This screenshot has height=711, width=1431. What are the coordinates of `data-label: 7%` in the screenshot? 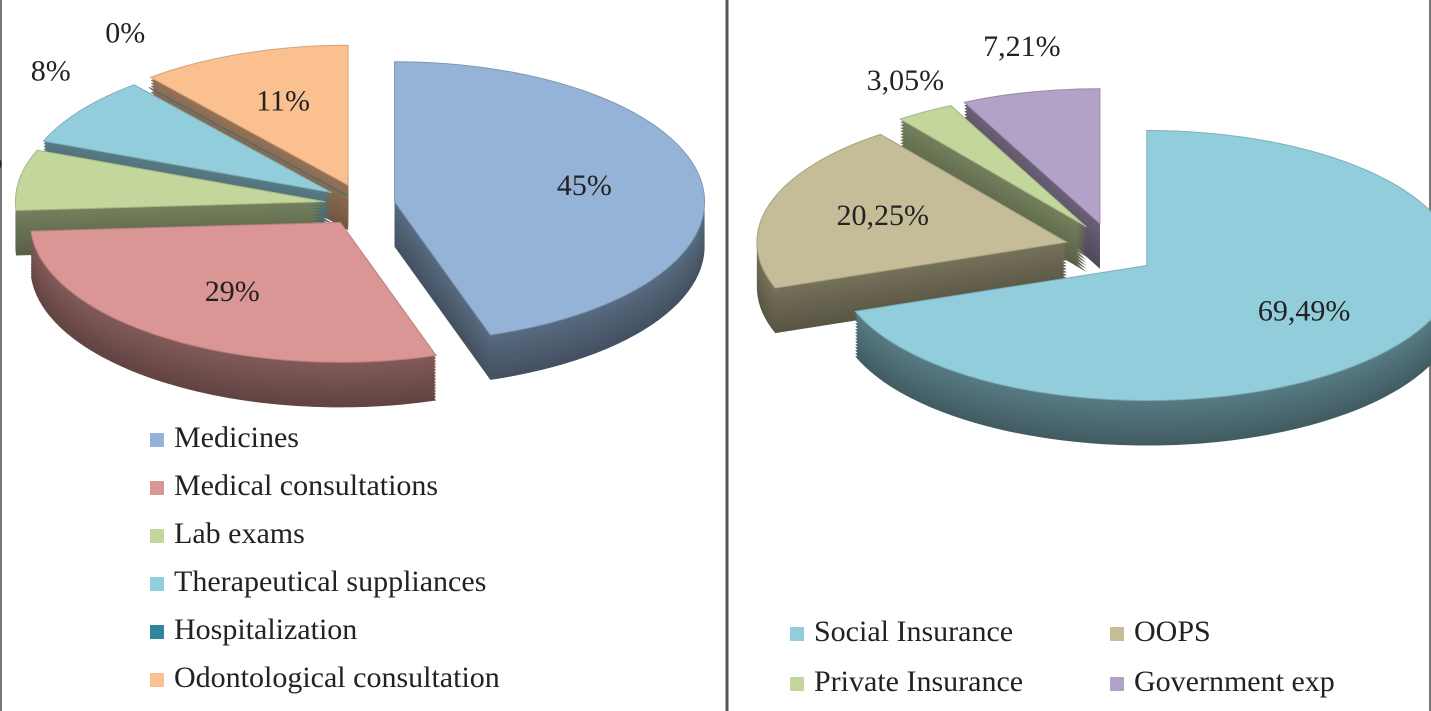 It's located at (1, 159).